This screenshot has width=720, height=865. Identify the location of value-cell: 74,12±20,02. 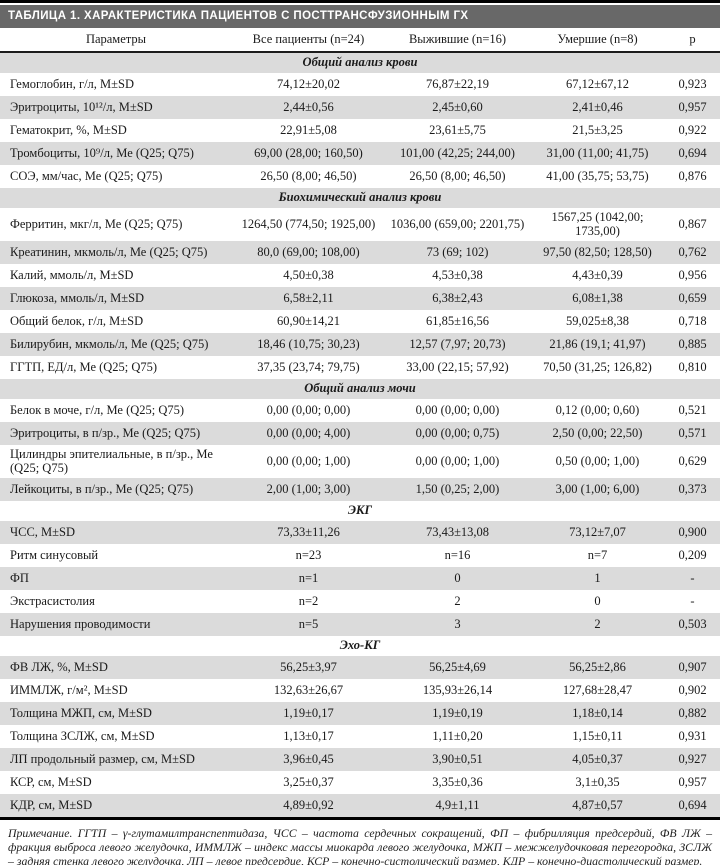
(308, 84).